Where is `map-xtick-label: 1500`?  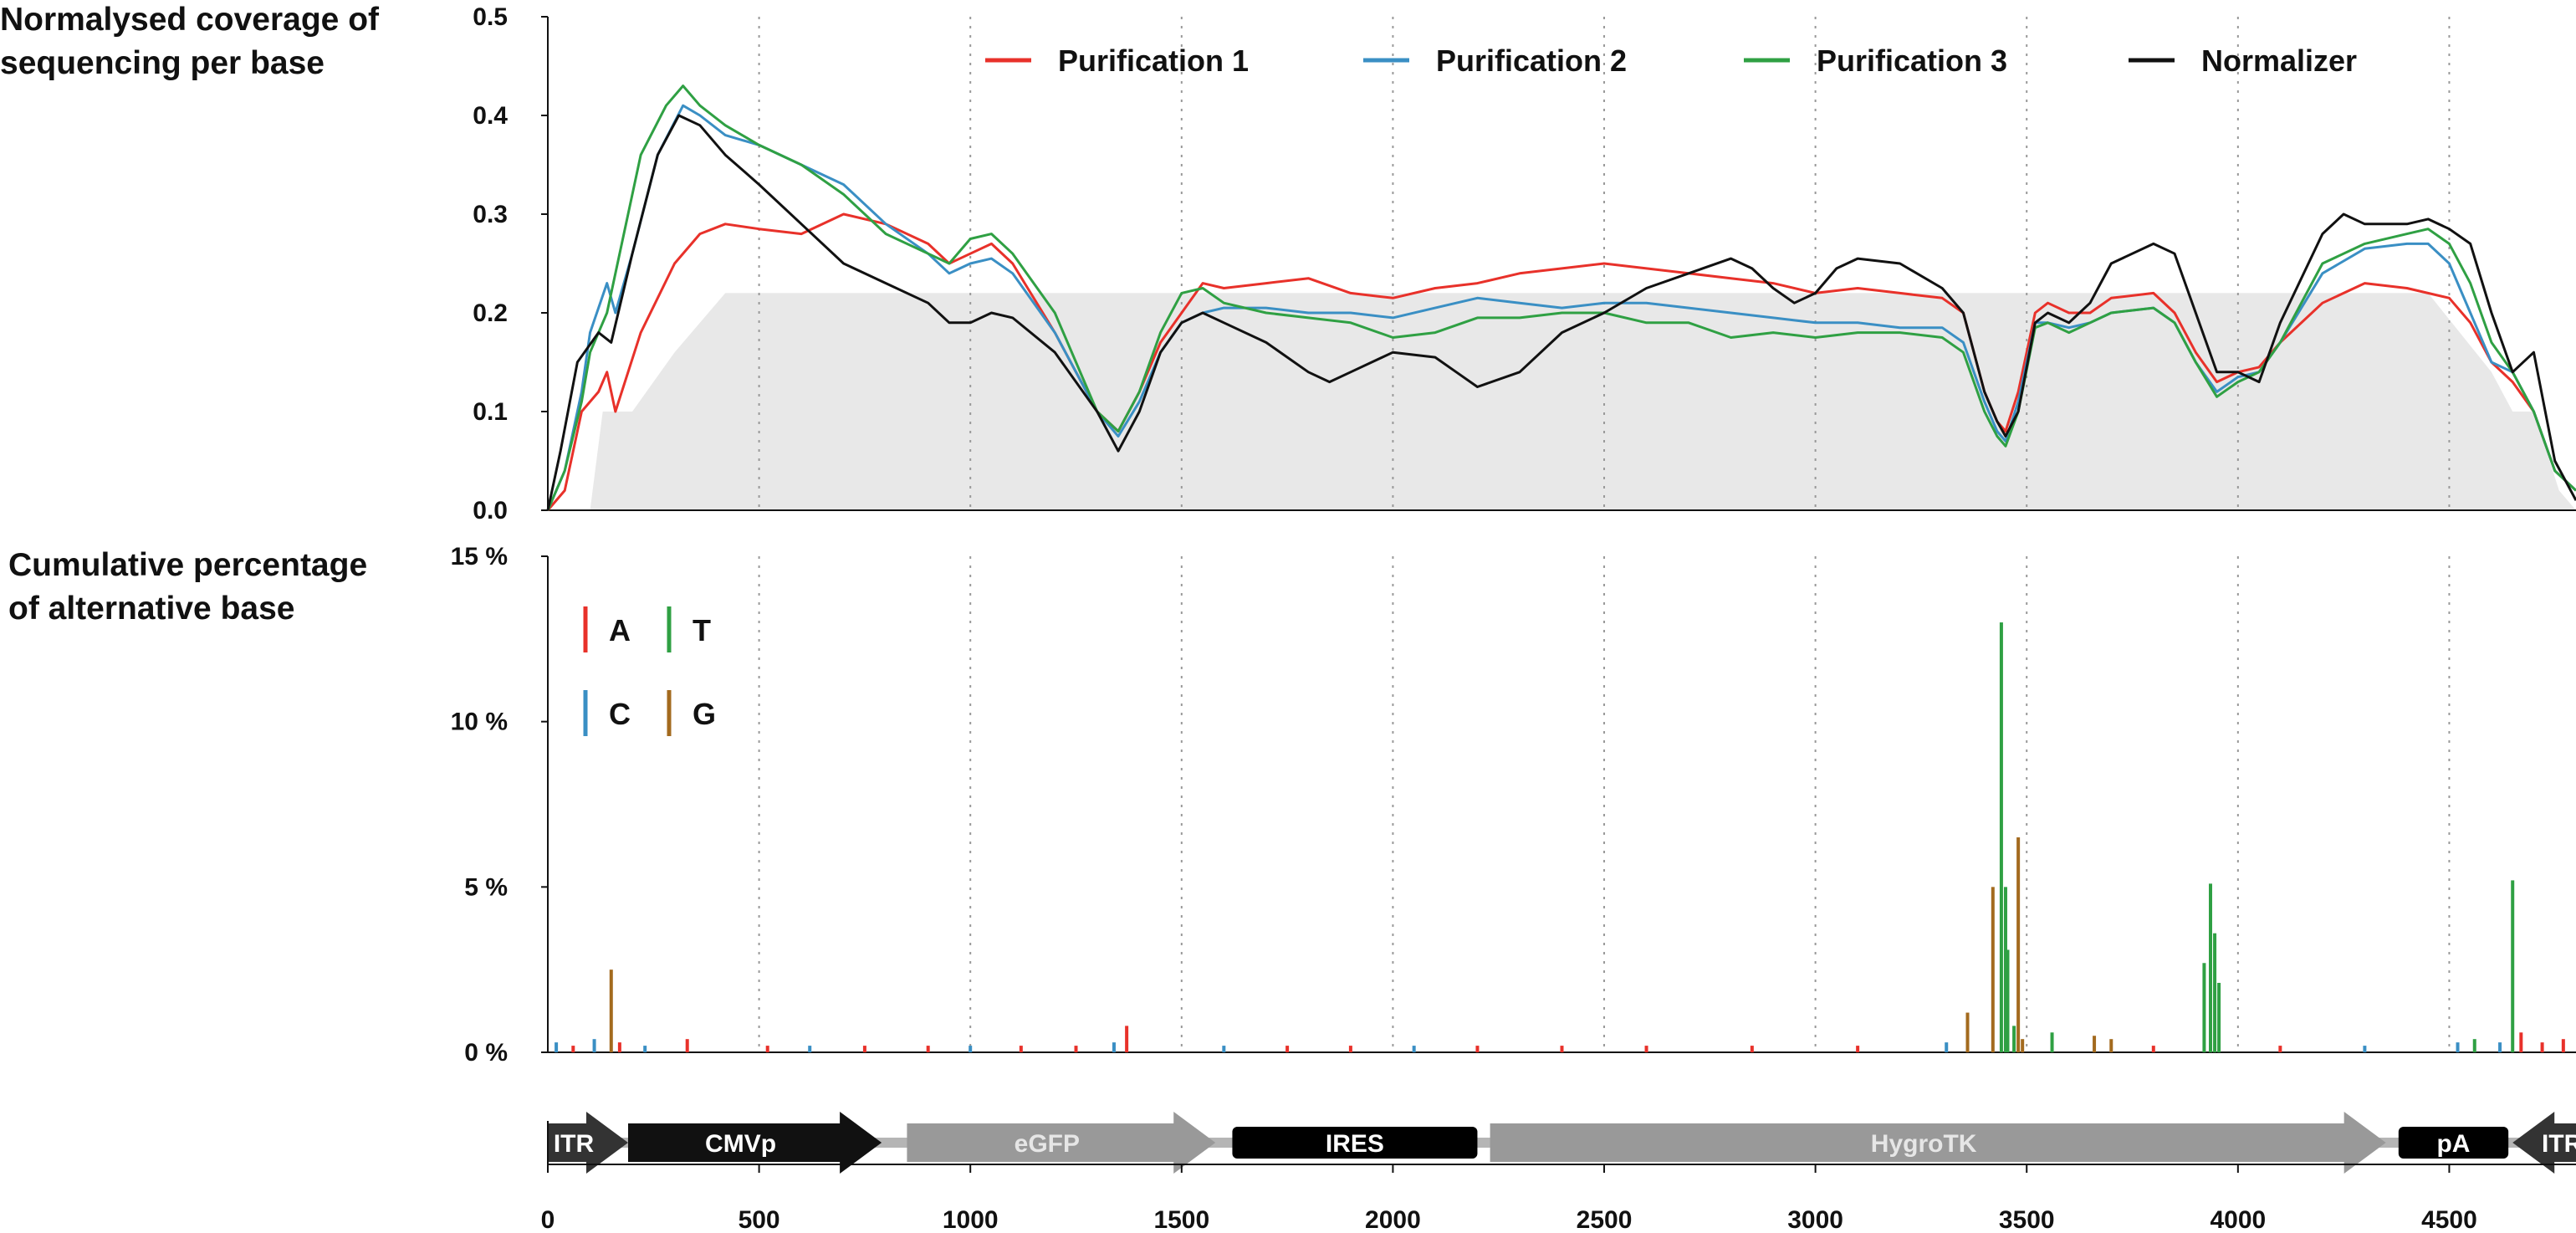
map-xtick-label: 1500 is located at coordinates (1181, 1220).